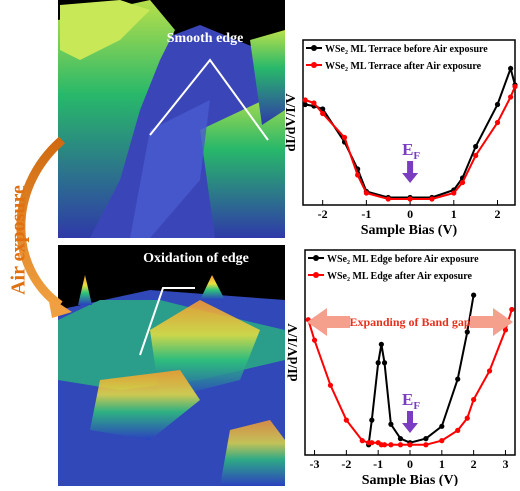  Describe the element at coordinates (19, 240) in the screenshot. I see `side-label: Air exposure` at that location.